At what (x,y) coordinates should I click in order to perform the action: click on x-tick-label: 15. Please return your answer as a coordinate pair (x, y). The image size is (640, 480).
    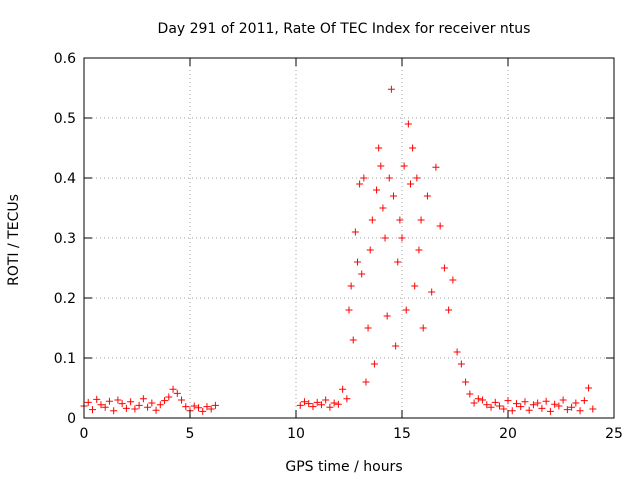
    Looking at the image, I should click on (402, 434).